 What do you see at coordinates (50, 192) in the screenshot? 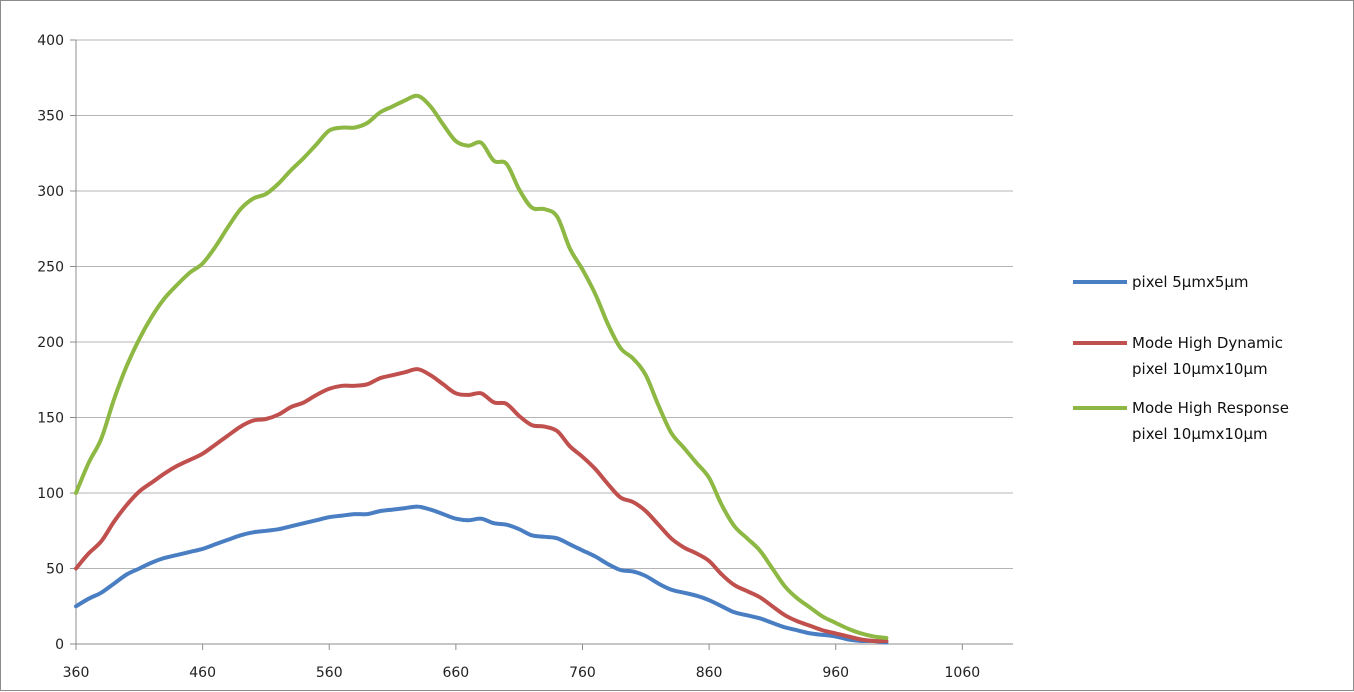
I see `y-tick-label: 300` at bounding box center [50, 192].